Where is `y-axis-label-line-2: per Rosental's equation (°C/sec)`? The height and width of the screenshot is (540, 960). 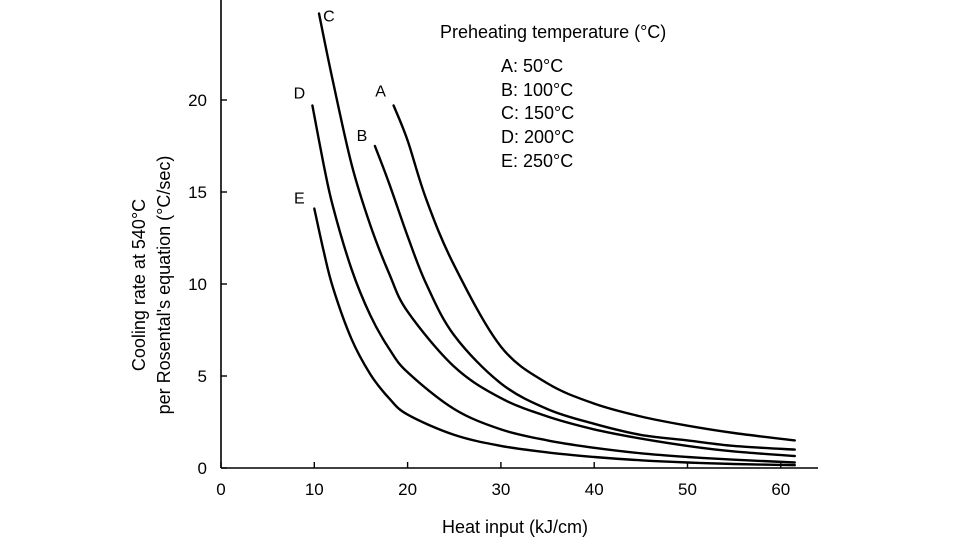 y-axis-label-line-2: per Rosental's equation (°C/sec) is located at coordinates (164, 285).